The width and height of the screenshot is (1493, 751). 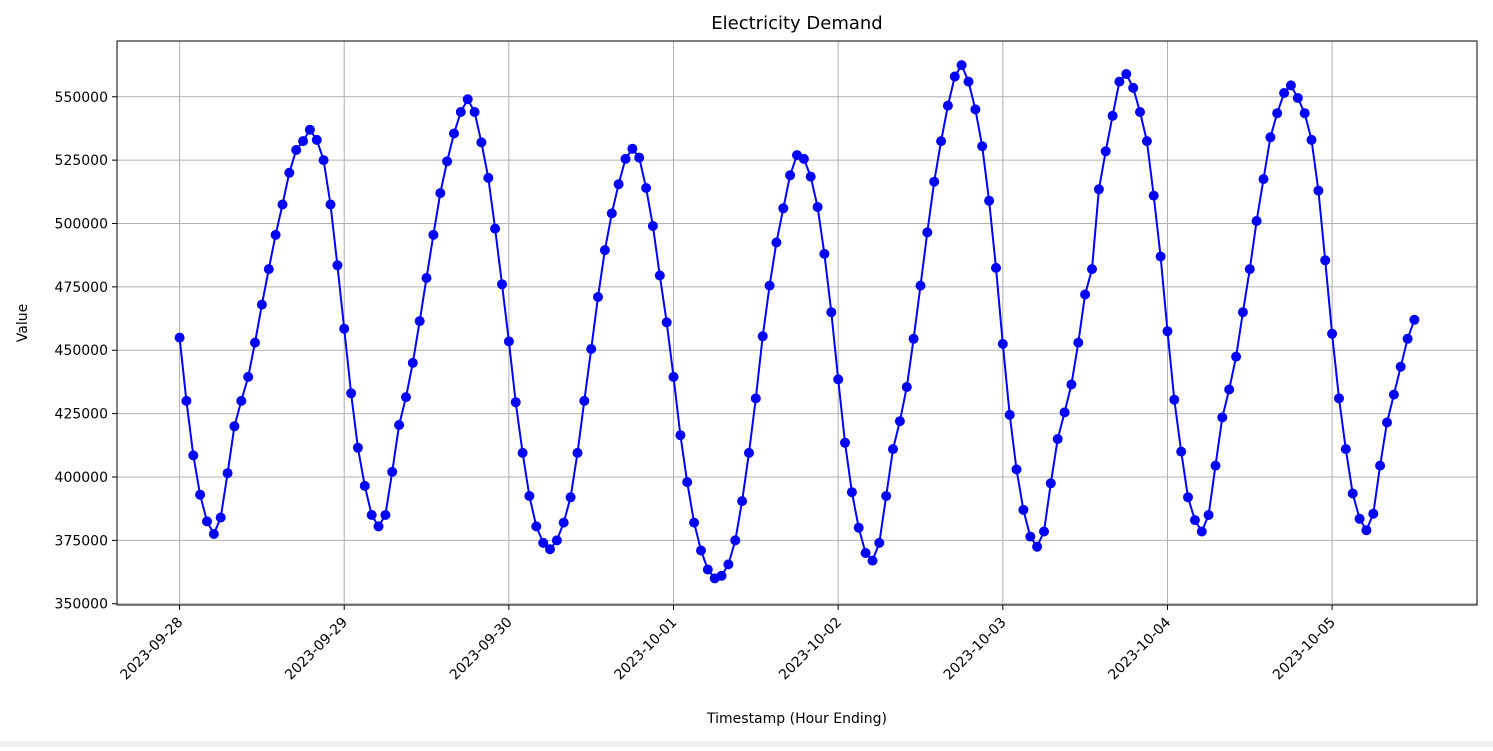 I want to click on x-tick-label: 2023-09-29, so click(x=316, y=649).